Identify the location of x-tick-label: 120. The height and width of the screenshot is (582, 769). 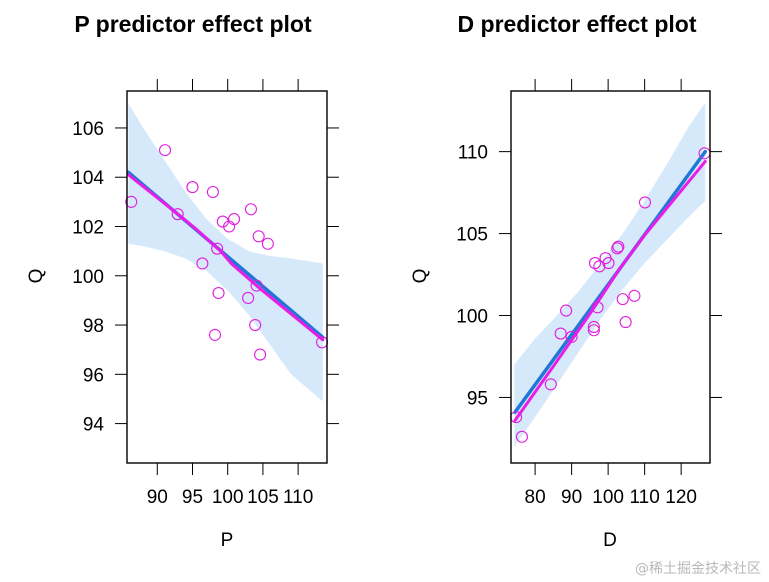
(681, 497).